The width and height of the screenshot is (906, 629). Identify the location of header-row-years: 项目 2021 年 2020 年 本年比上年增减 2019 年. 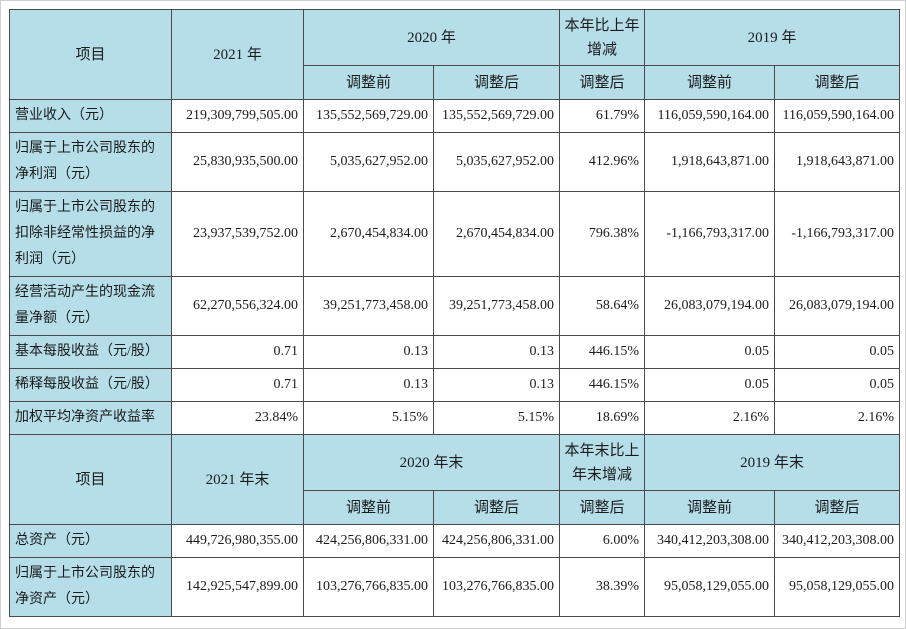
(455, 54).